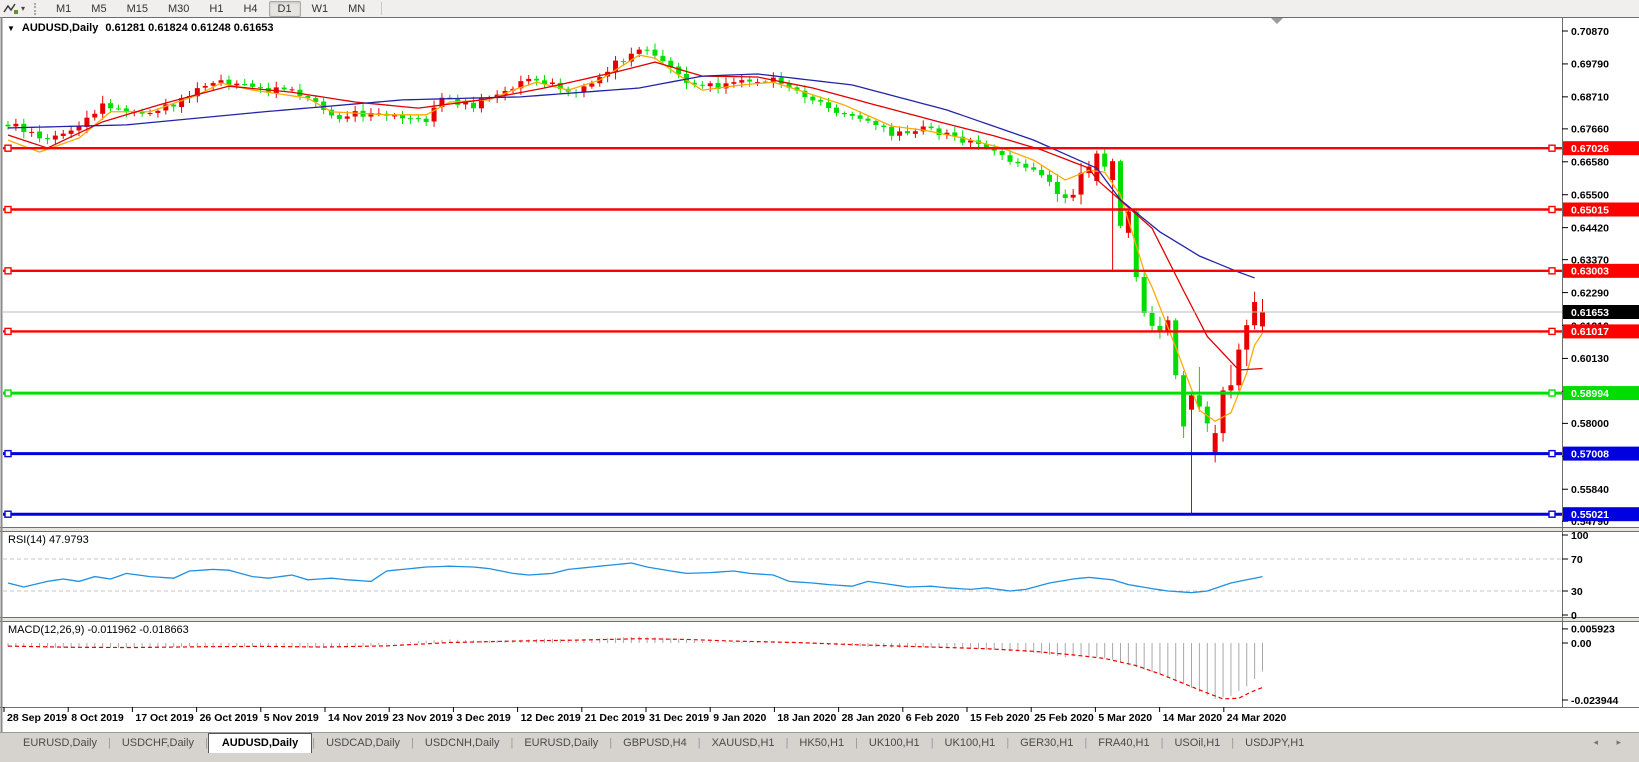  I want to click on timeframe-button-h4: H4, so click(250, 8).